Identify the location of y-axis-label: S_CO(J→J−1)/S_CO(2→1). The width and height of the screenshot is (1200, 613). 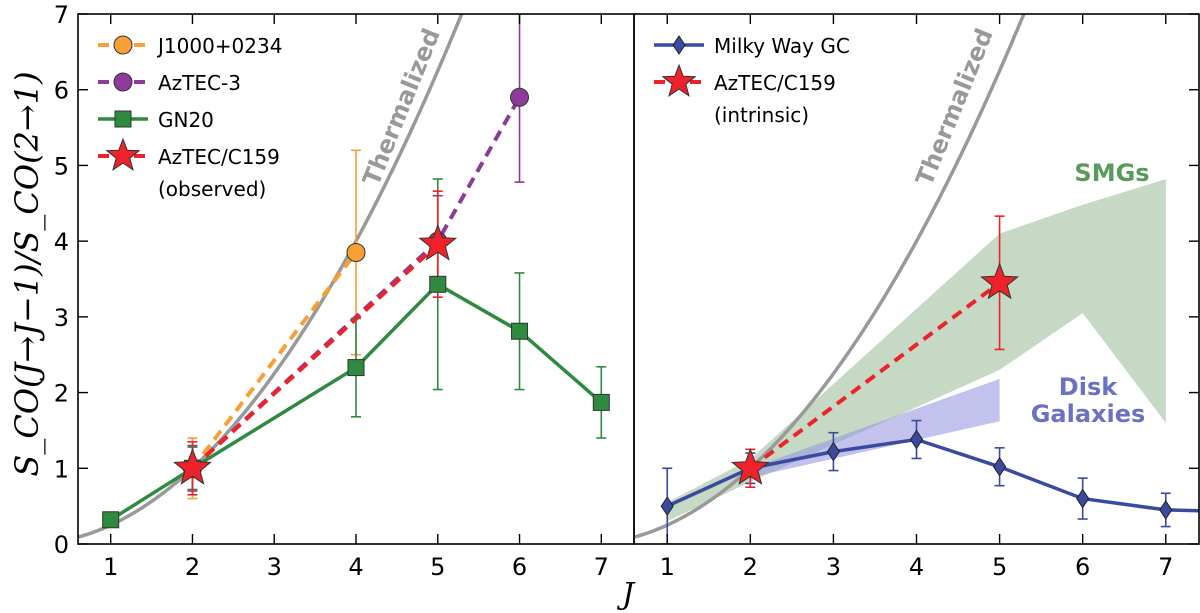
(27, 273).